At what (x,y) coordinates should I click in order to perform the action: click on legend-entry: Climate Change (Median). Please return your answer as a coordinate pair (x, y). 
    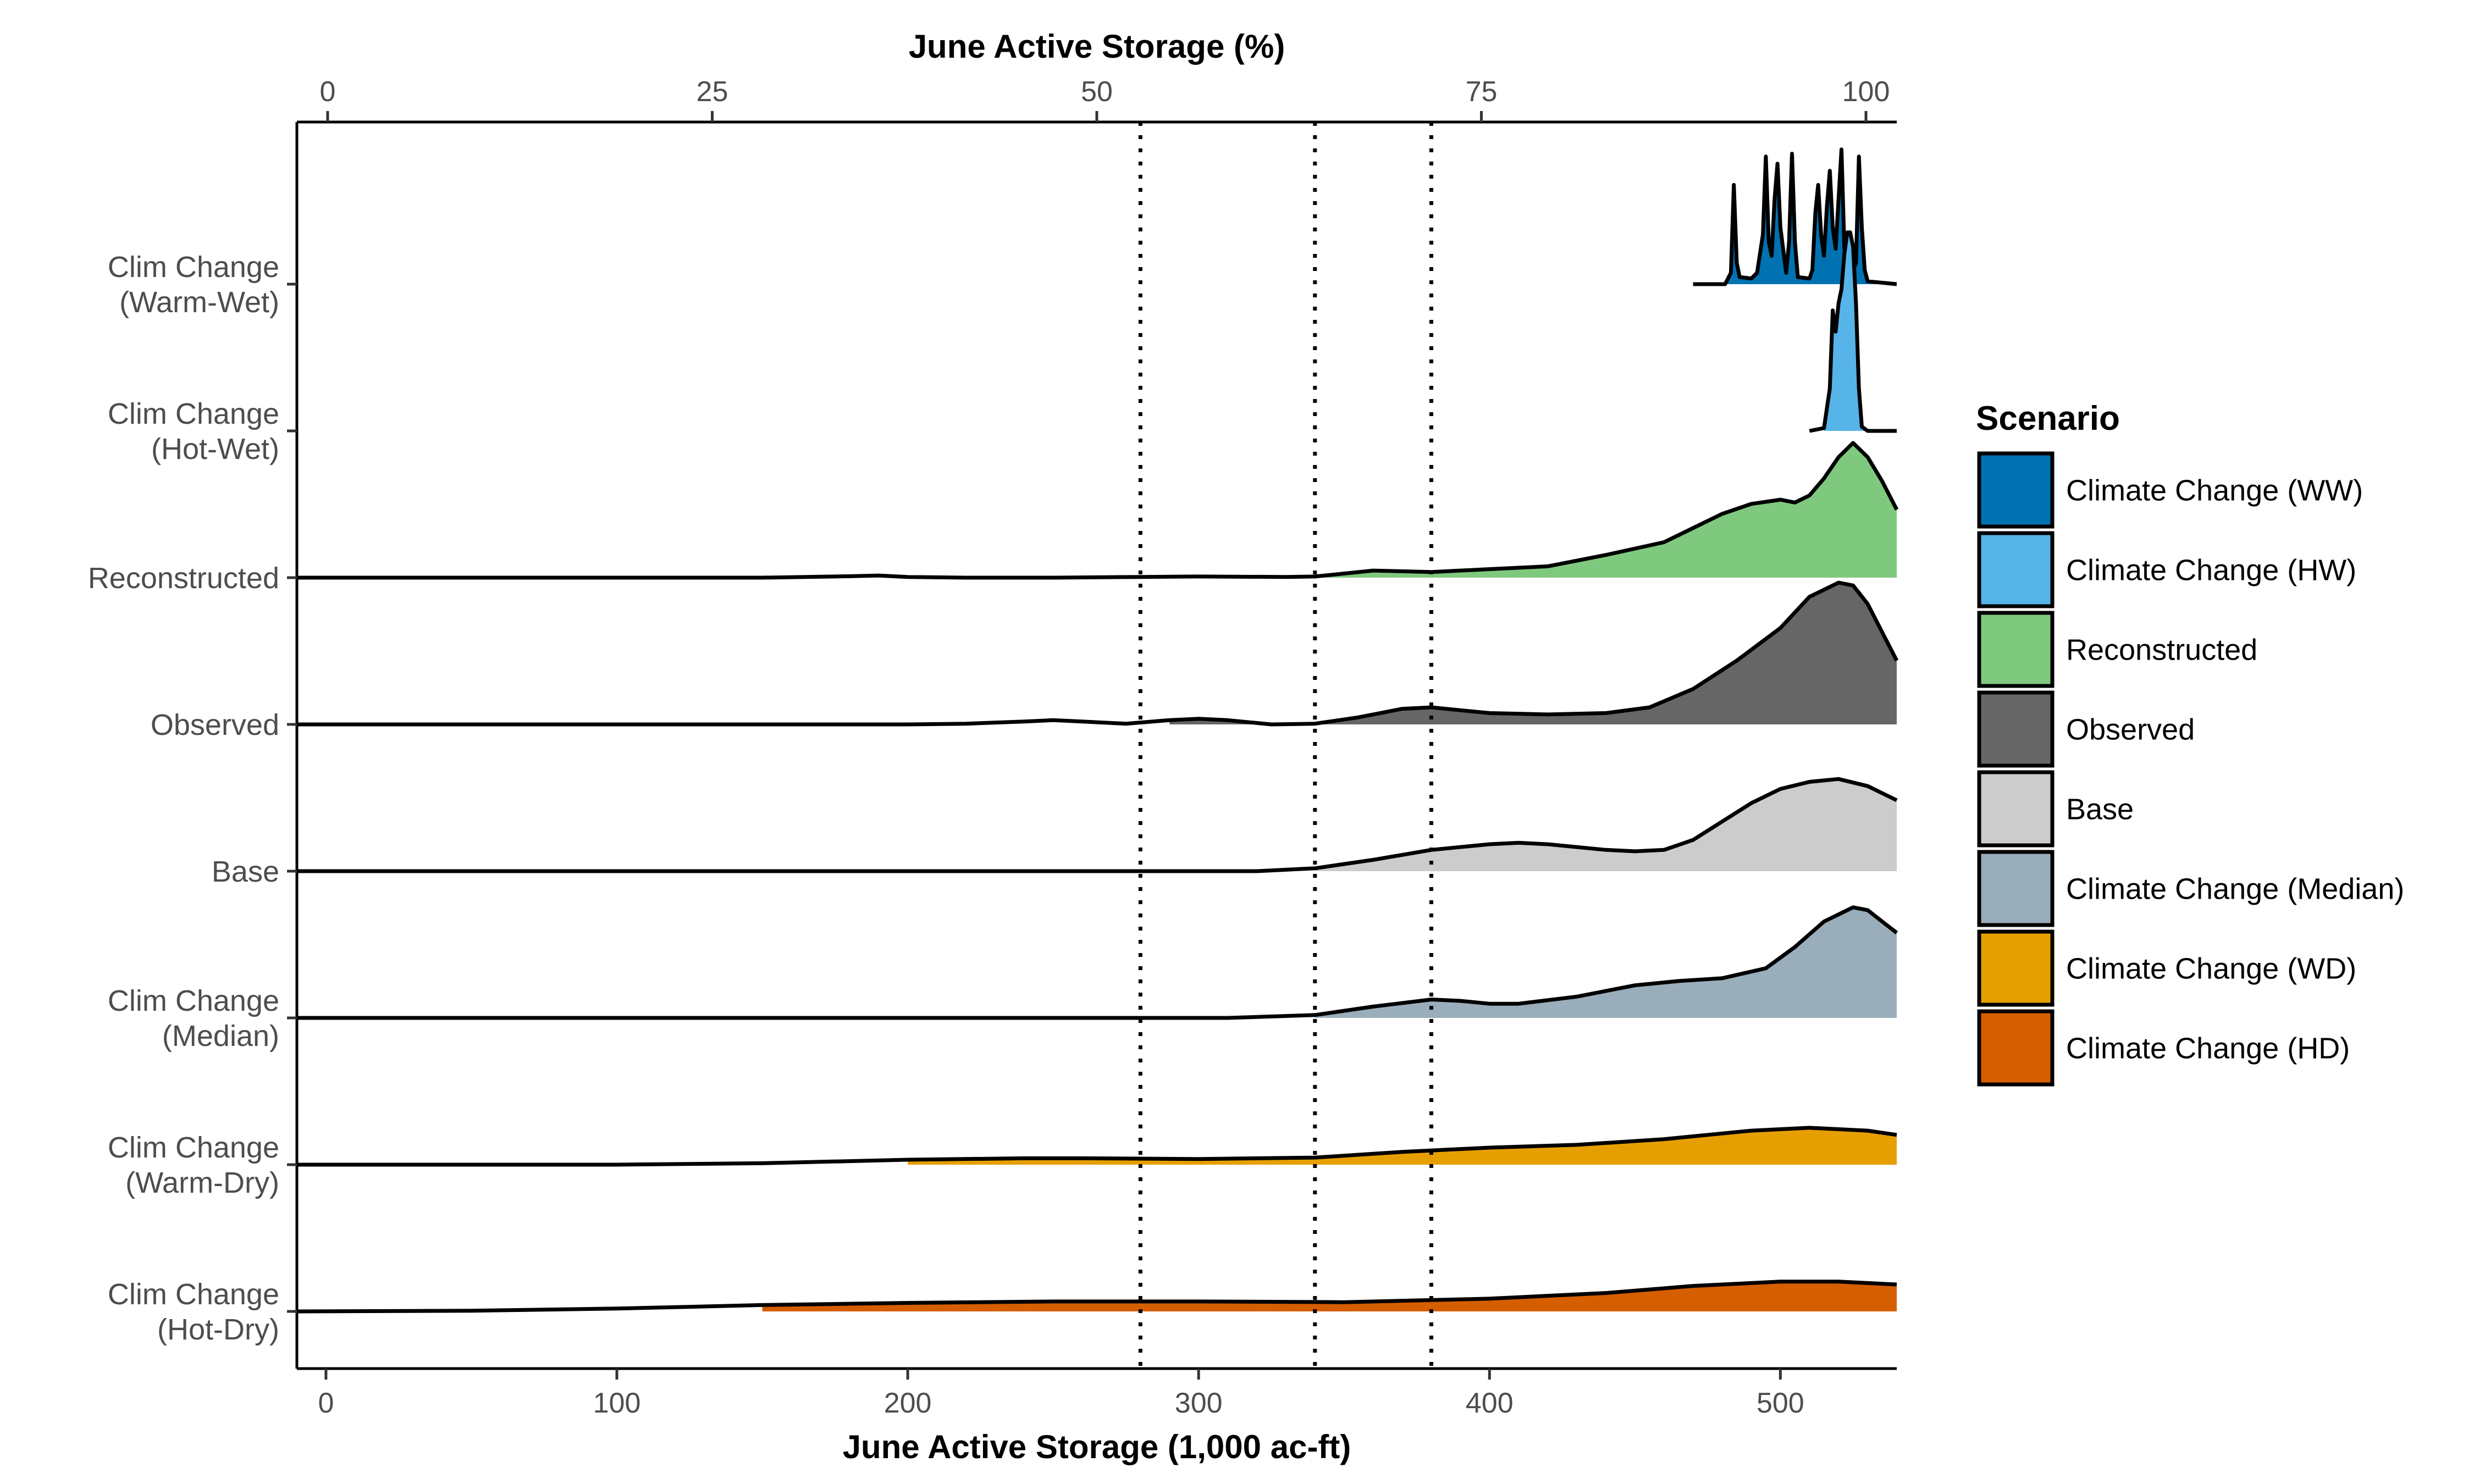
    Looking at the image, I should click on (2190, 888).